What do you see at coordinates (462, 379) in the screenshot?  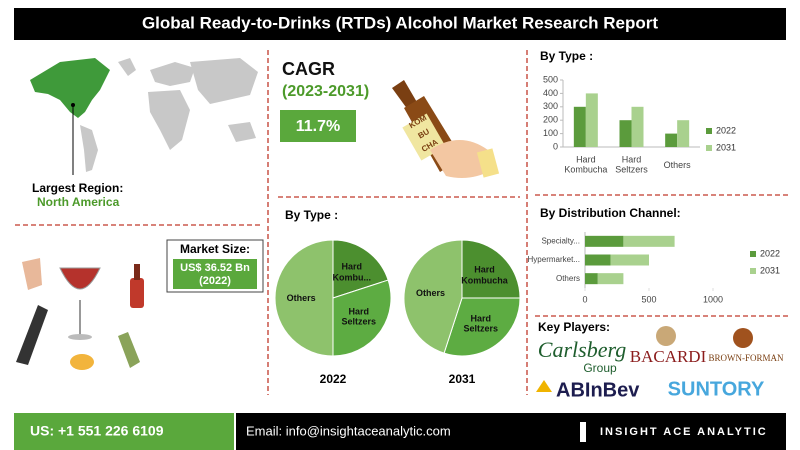 I see `pie-label: 2031` at bounding box center [462, 379].